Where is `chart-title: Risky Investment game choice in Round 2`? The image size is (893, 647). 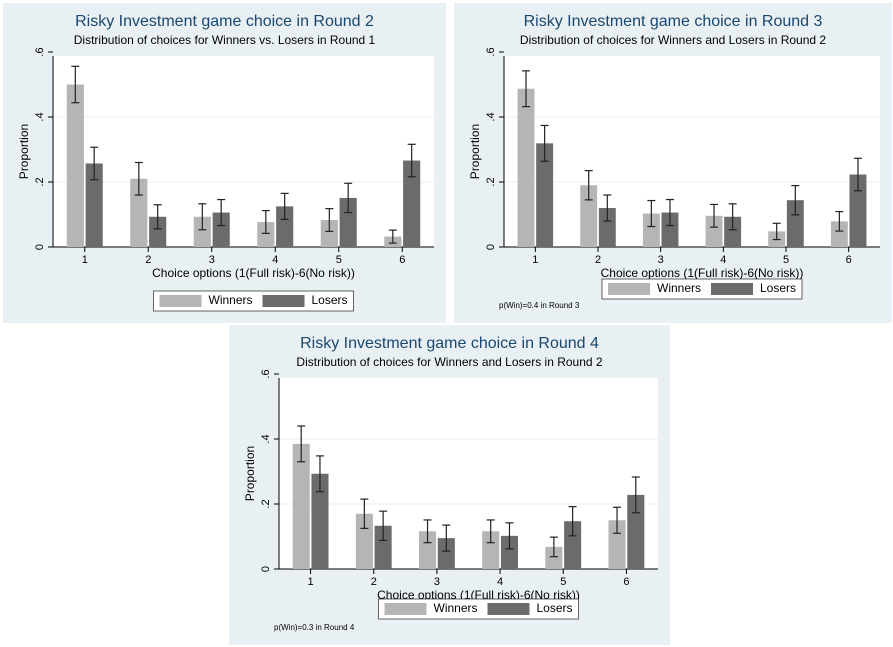 chart-title: Risky Investment game choice in Round 2 is located at coordinates (224, 21).